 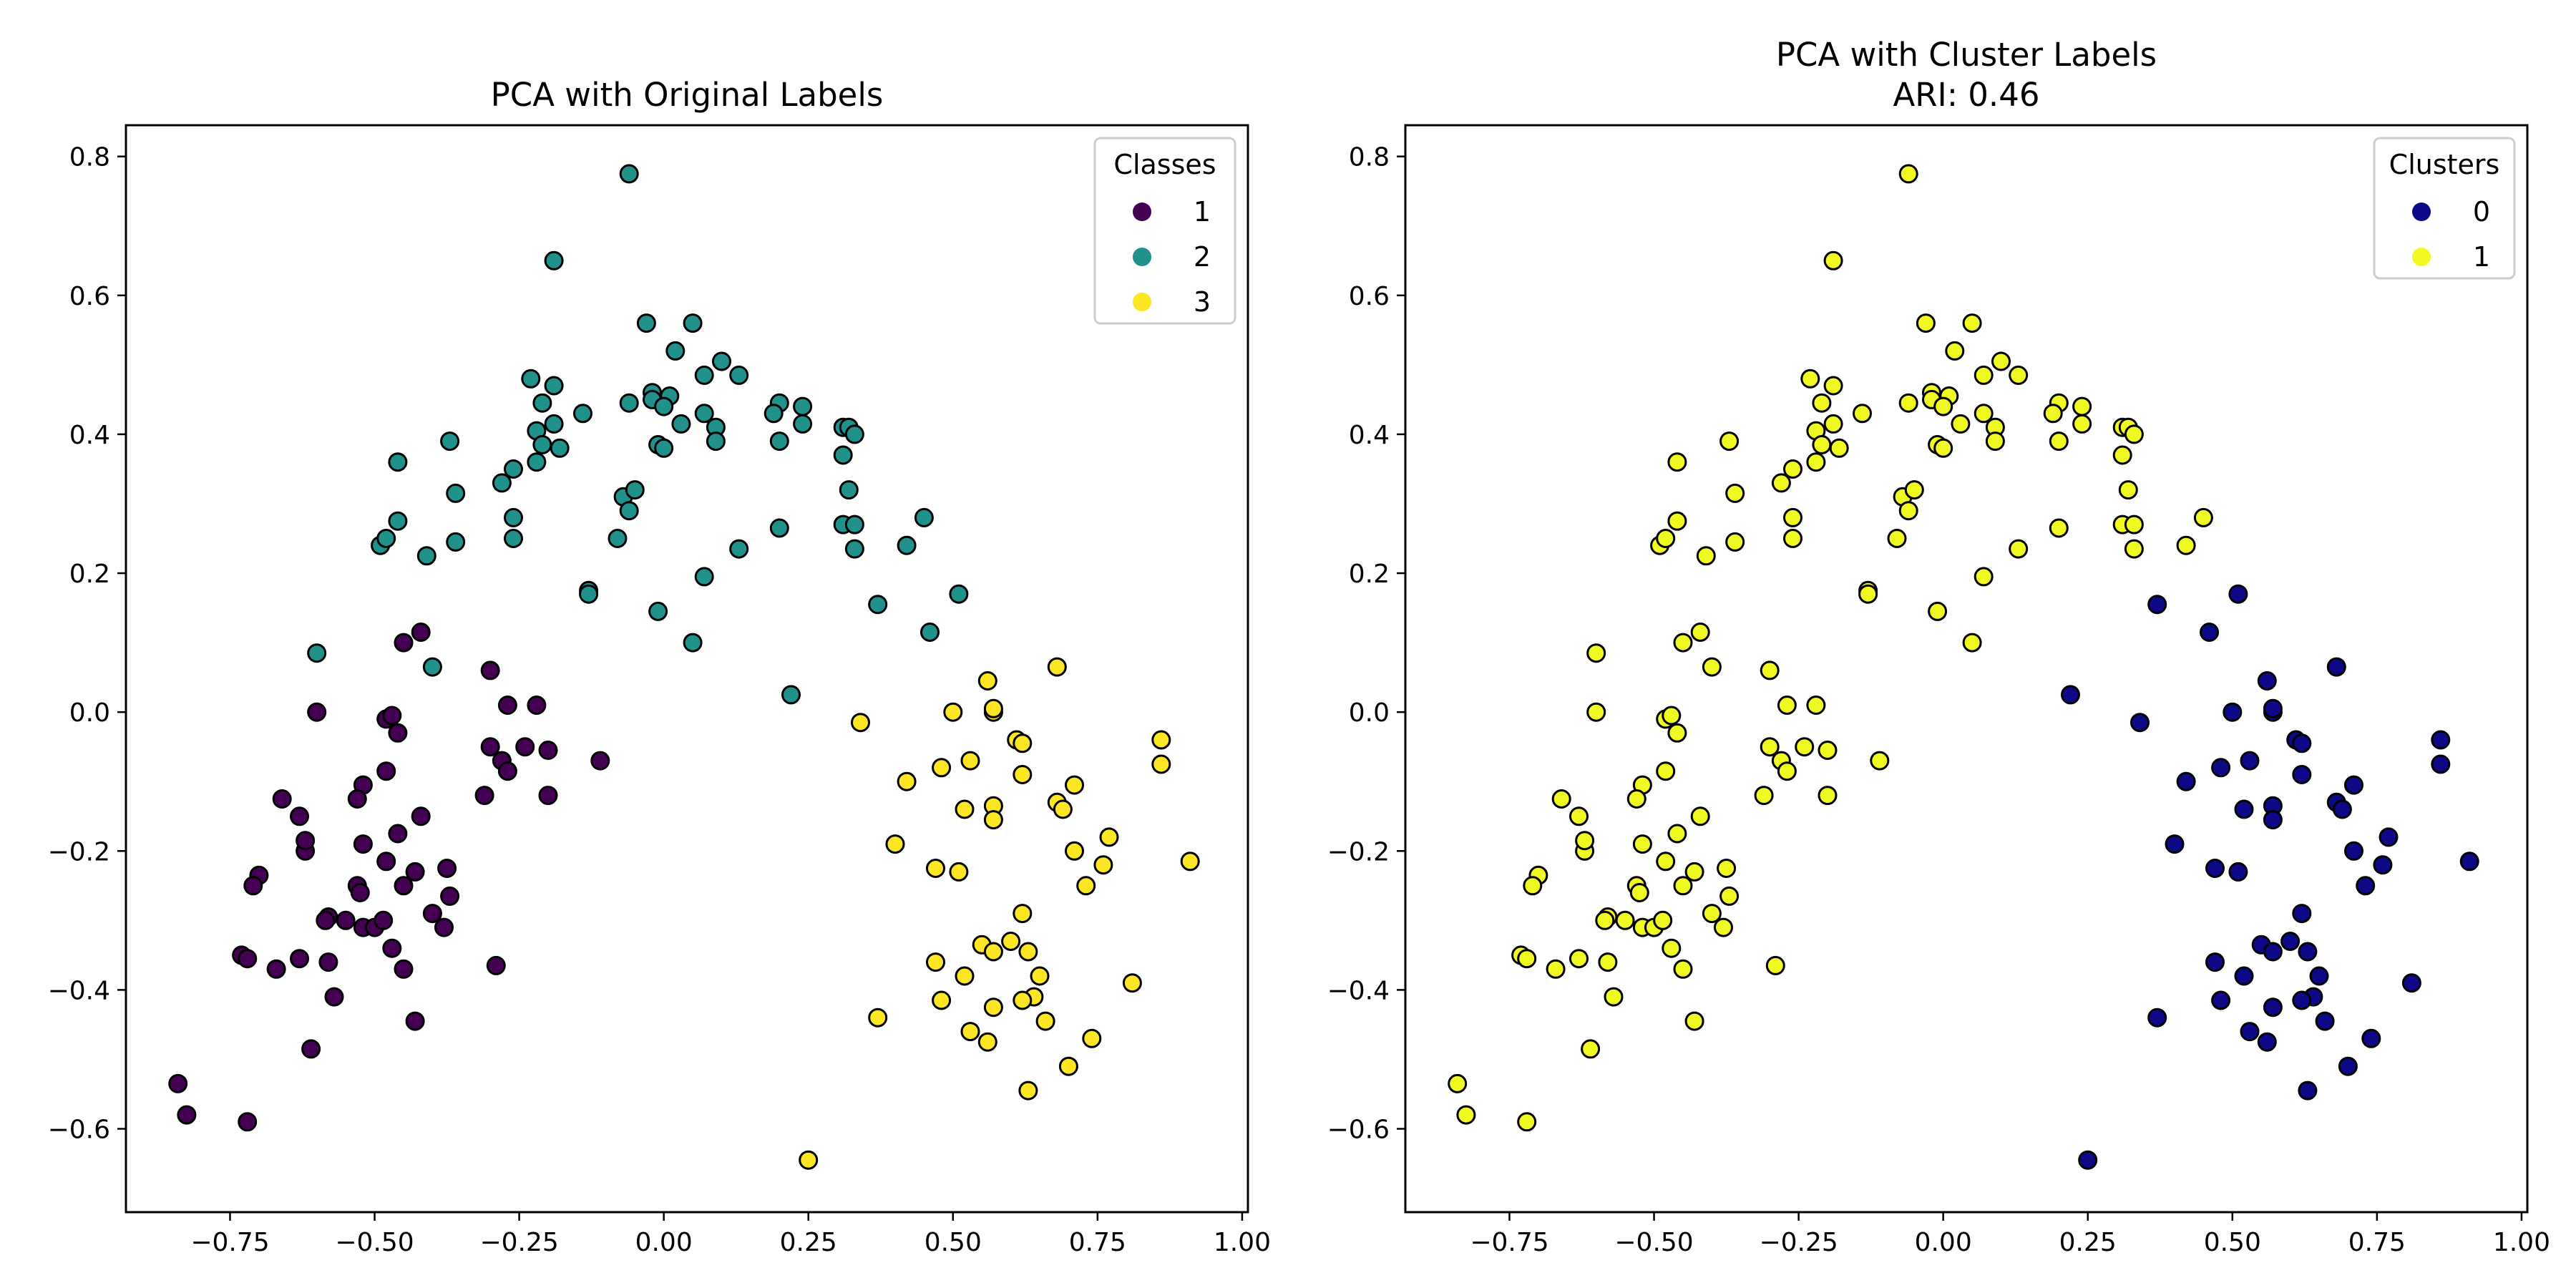 I want to click on x-tick-label: 0.00, so click(x=1943, y=1242).